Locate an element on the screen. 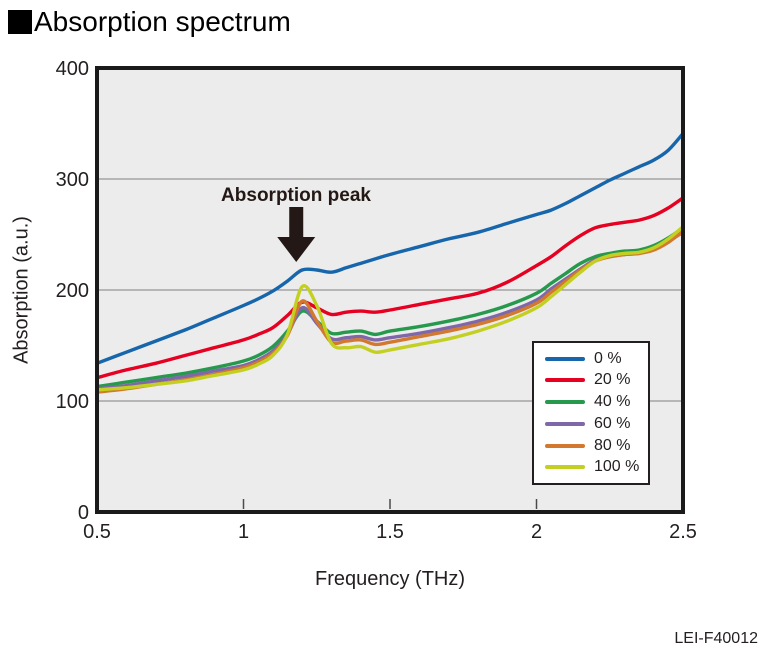  y-tick-label-200: 200 is located at coordinates (72, 291).